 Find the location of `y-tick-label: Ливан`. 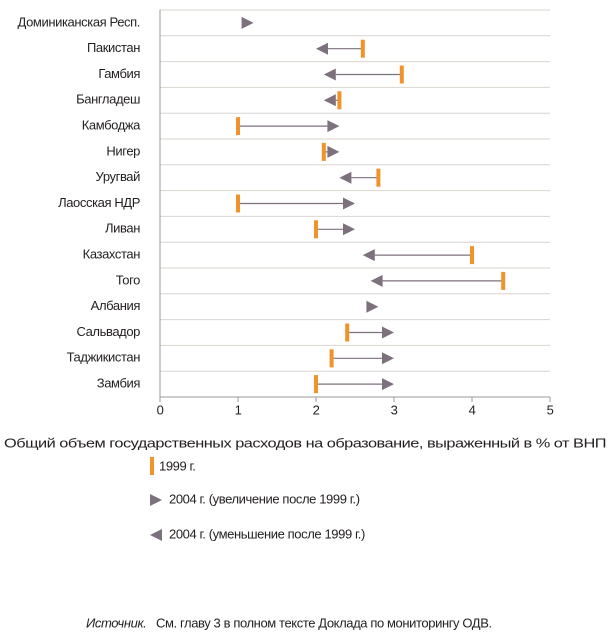

y-tick-label: Ливан is located at coordinates (122, 228).